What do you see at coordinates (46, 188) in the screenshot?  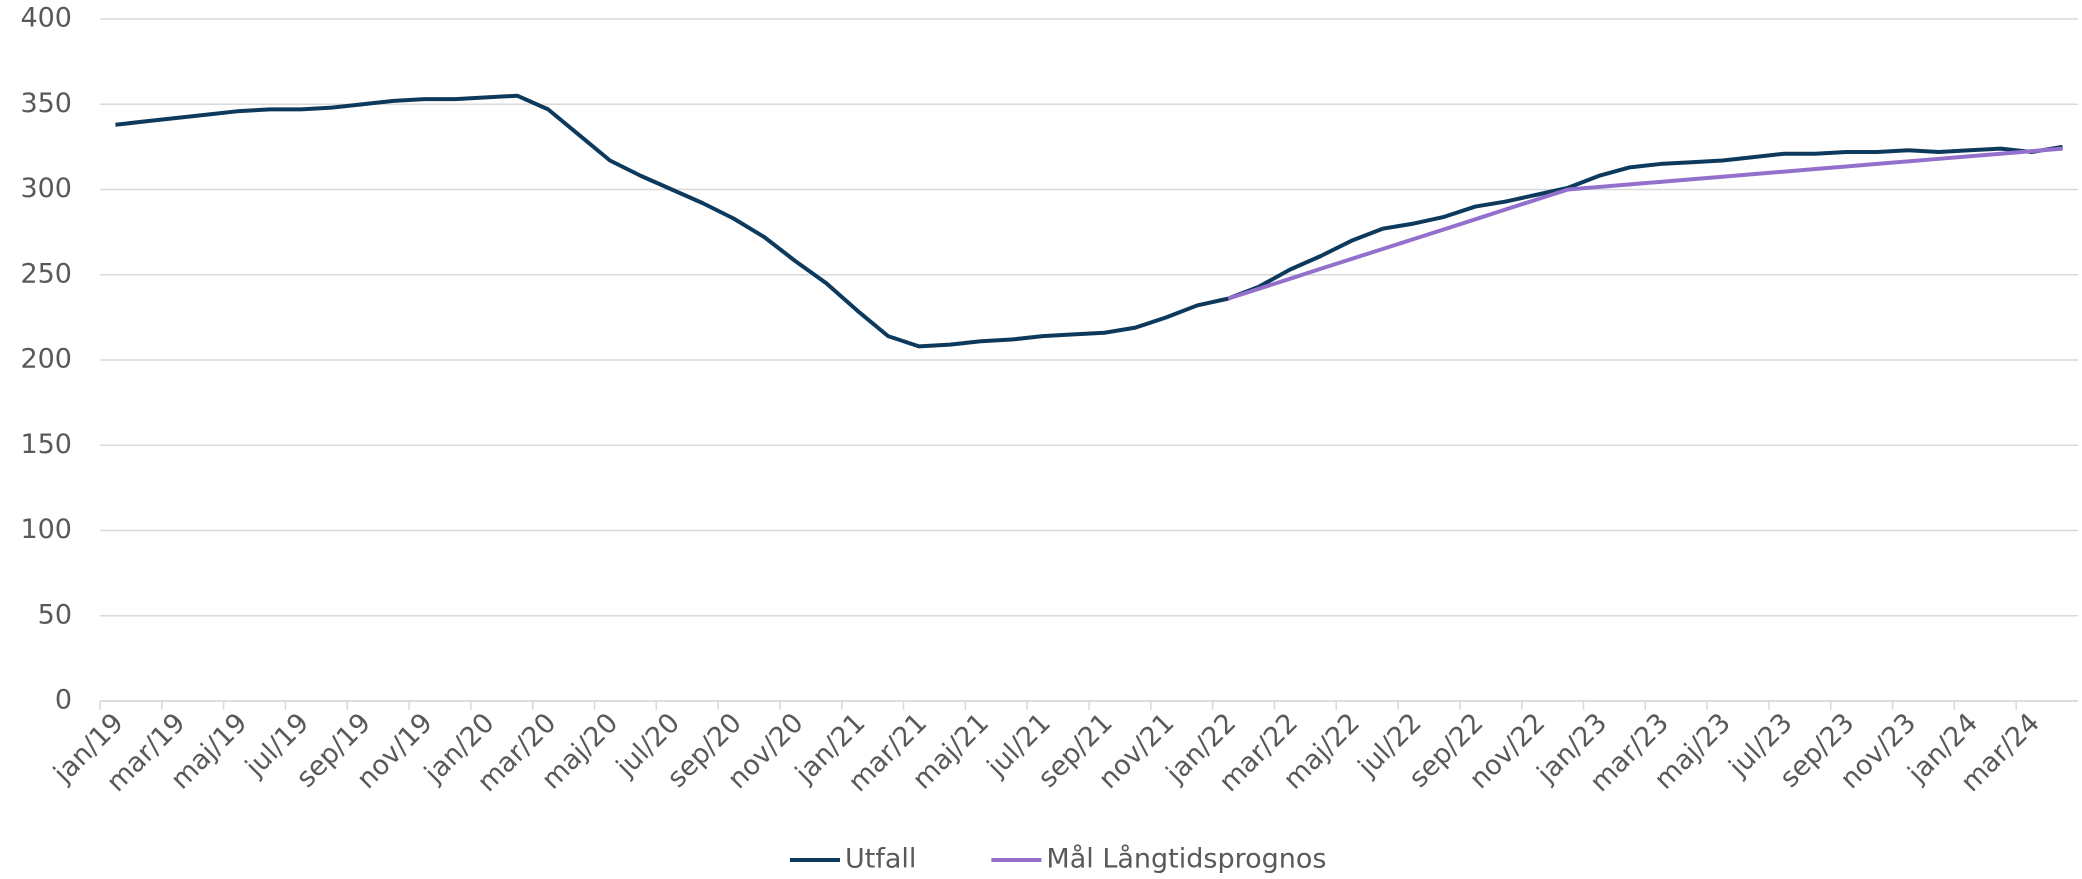 I see `y-tick-label: 300` at bounding box center [46, 188].